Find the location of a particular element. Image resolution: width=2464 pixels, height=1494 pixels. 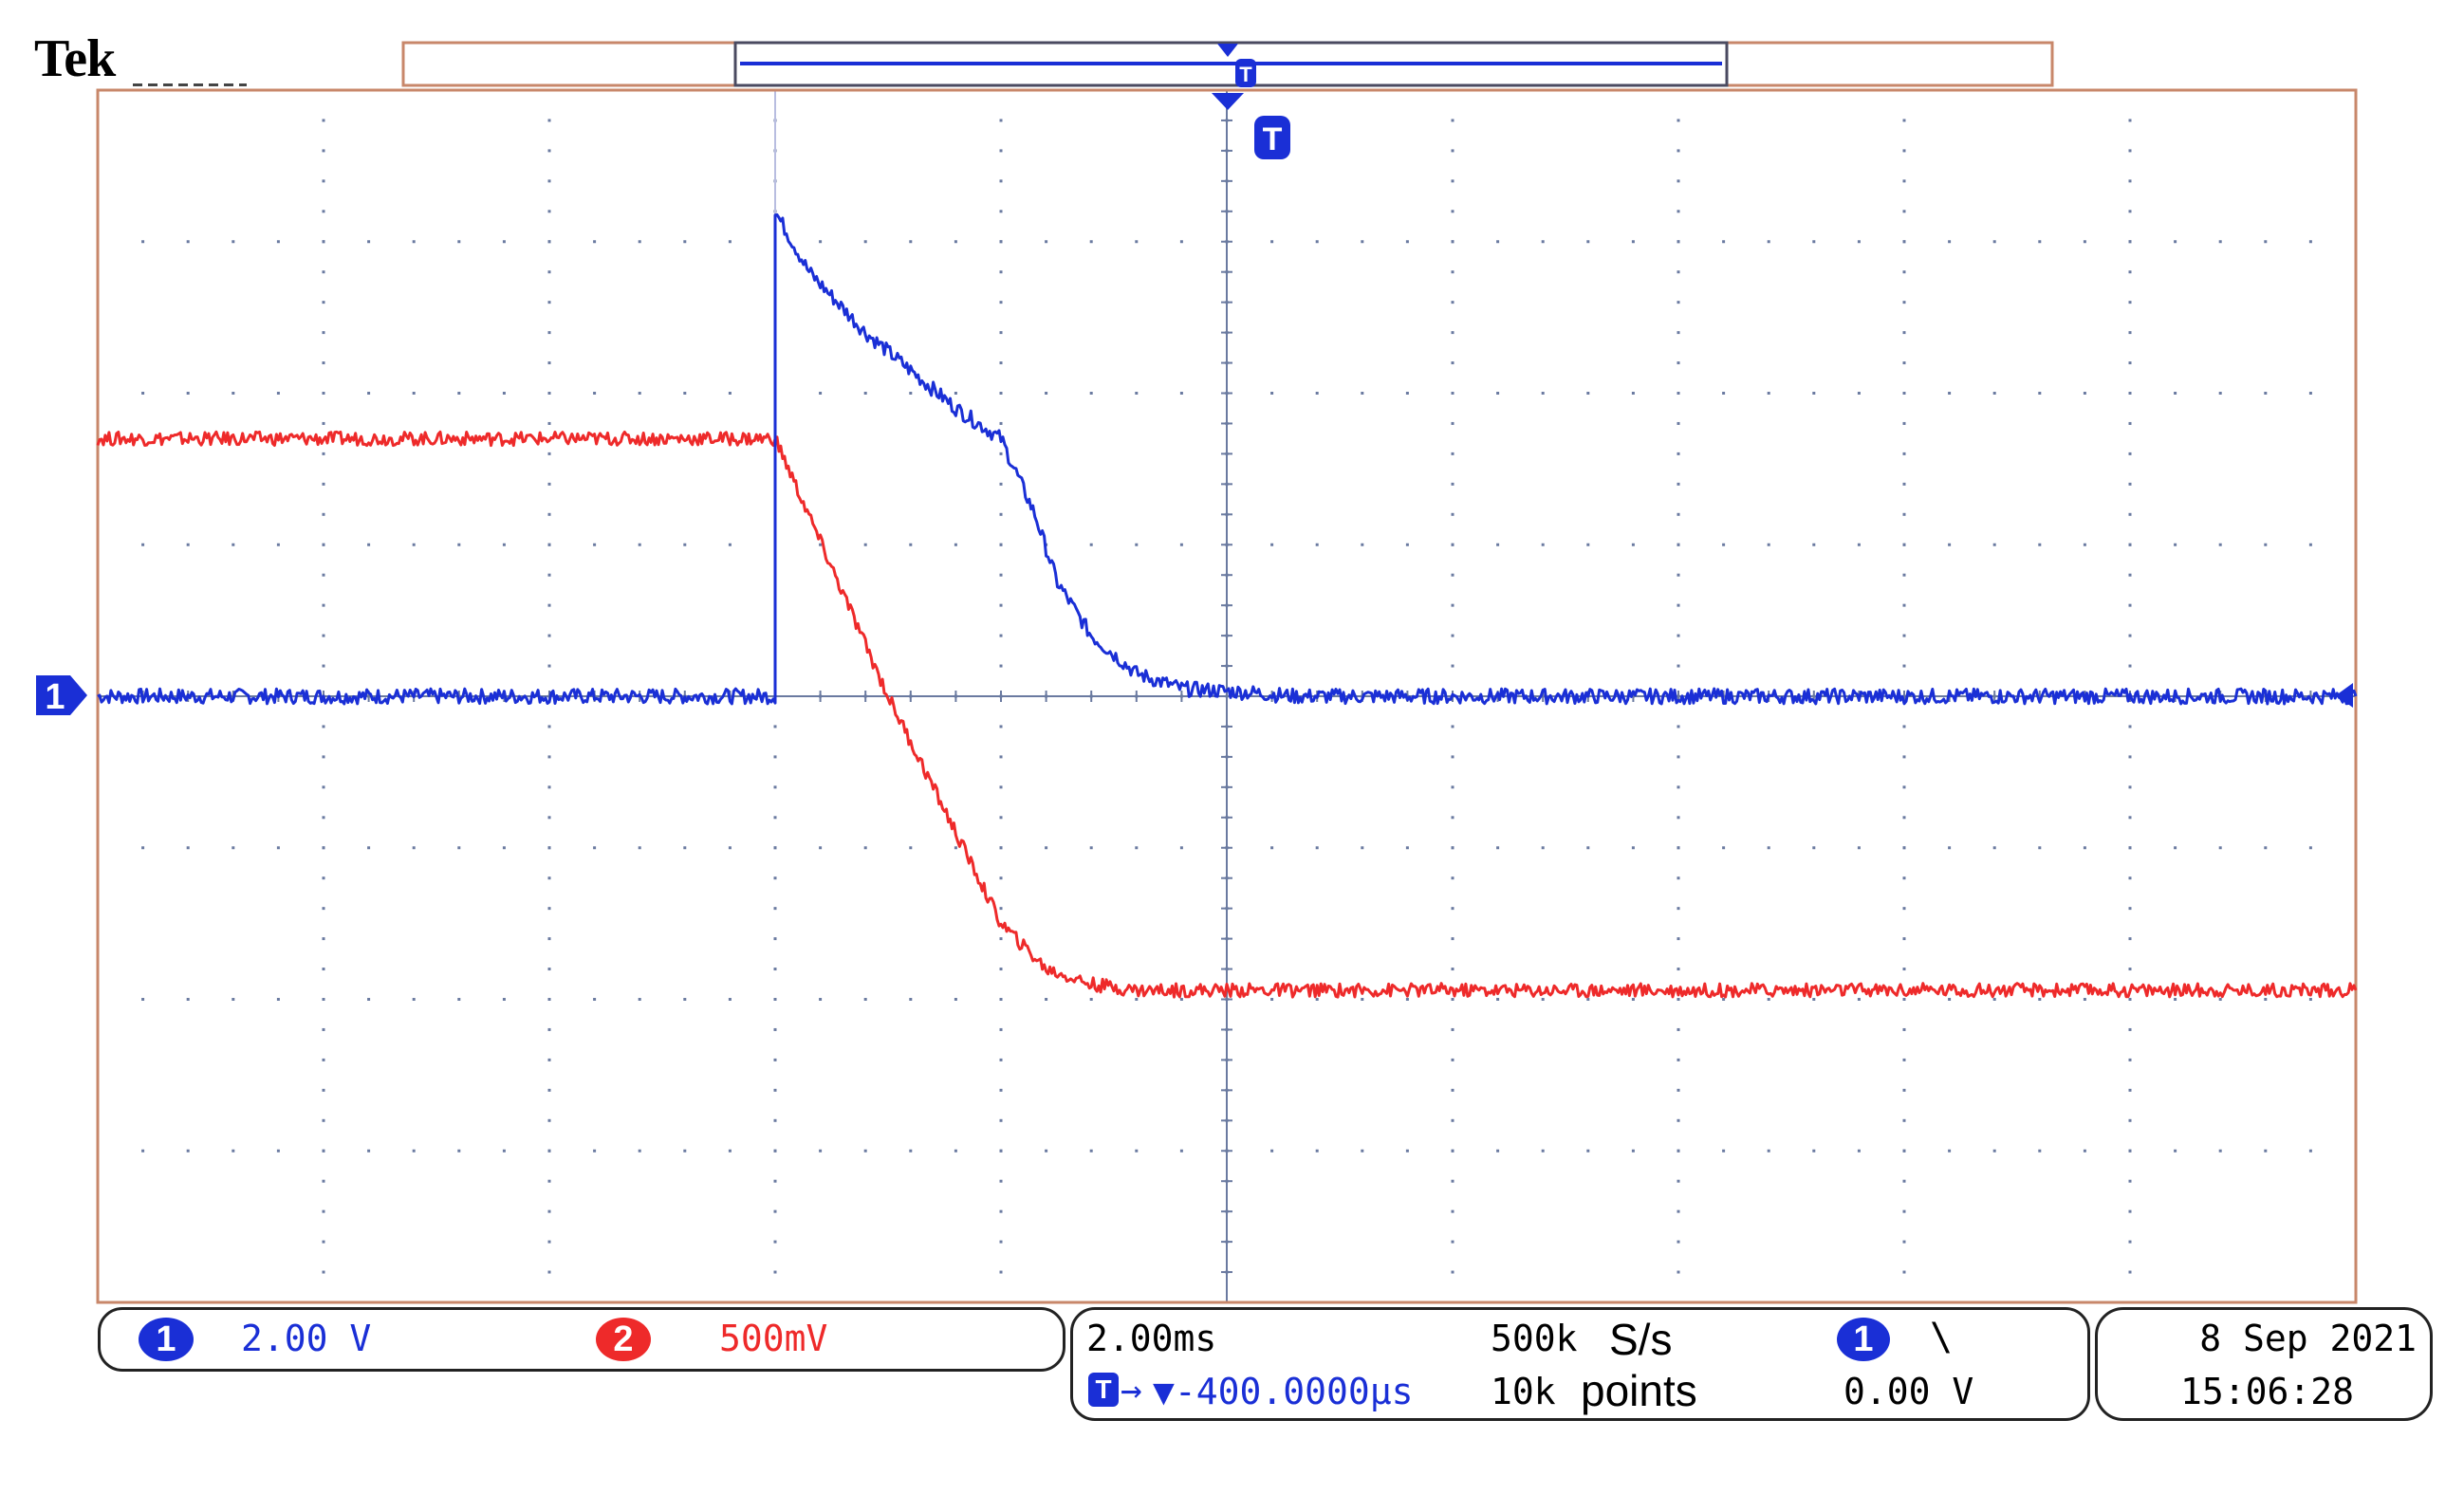

timebase: 2.00ms is located at coordinates (1151, 1338).